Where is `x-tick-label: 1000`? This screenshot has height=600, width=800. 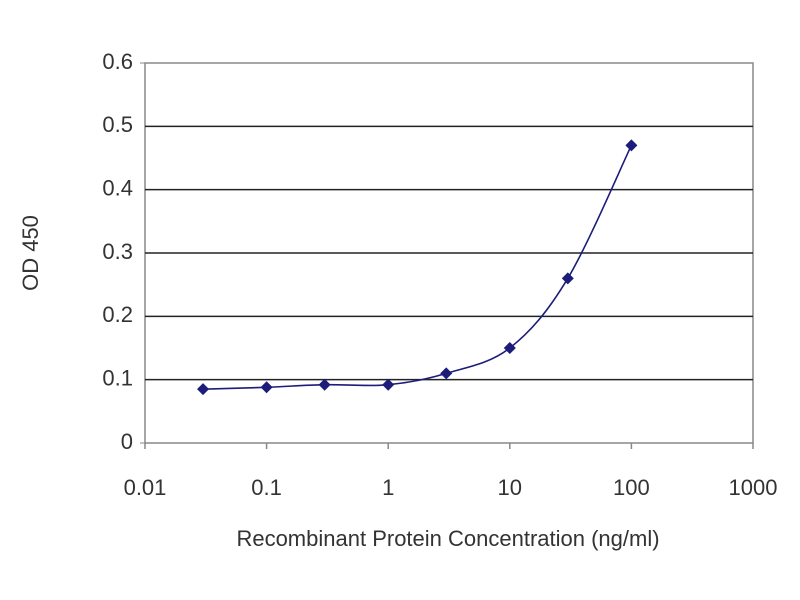 x-tick-label: 1000 is located at coordinates (753, 487).